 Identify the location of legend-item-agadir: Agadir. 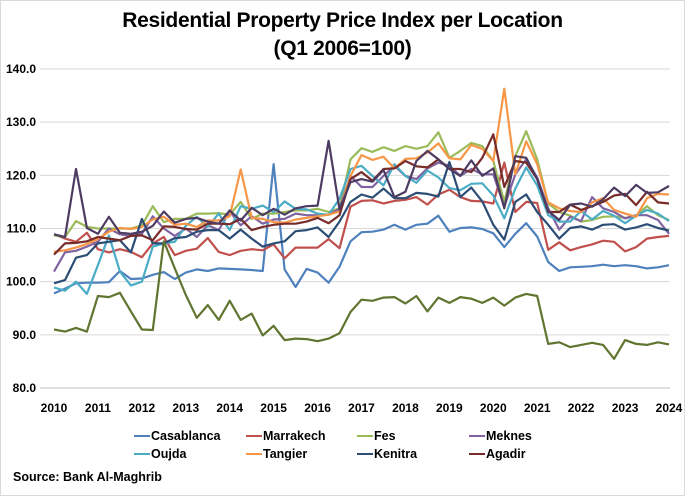
(497, 454).